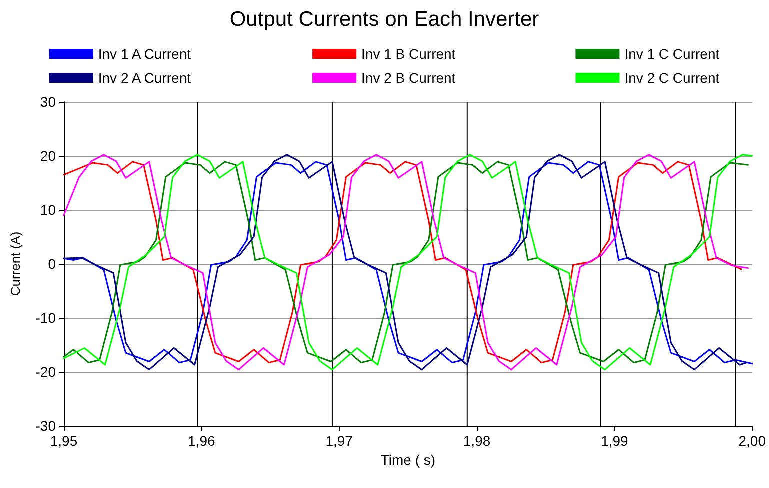 The height and width of the screenshot is (488, 769). What do you see at coordinates (672, 78) in the screenshot?
I see `legend-label: Inv 2 C Current` at bounding box center [672, 78].